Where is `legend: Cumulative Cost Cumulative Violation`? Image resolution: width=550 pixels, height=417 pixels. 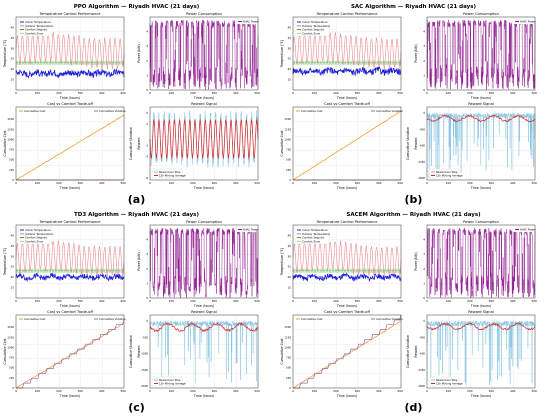
legend: Cumulative Cost Cumulative Violation is located at coordinates (349, 111).